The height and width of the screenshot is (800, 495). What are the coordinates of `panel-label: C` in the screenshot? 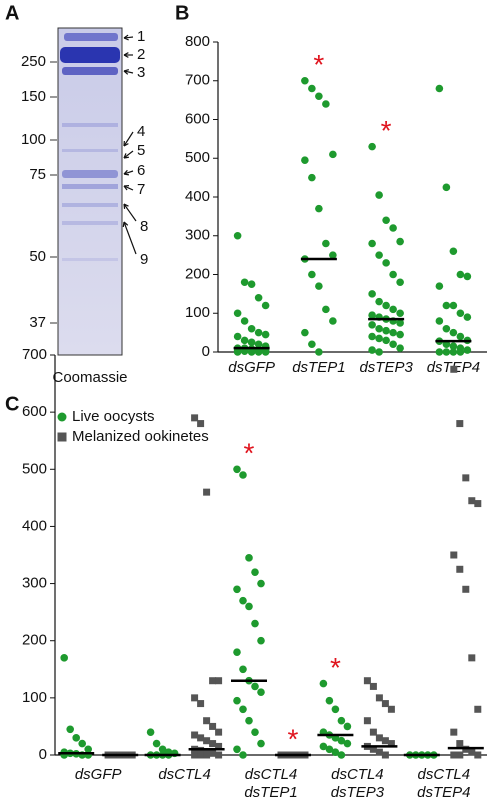 It's located at (12, 404).